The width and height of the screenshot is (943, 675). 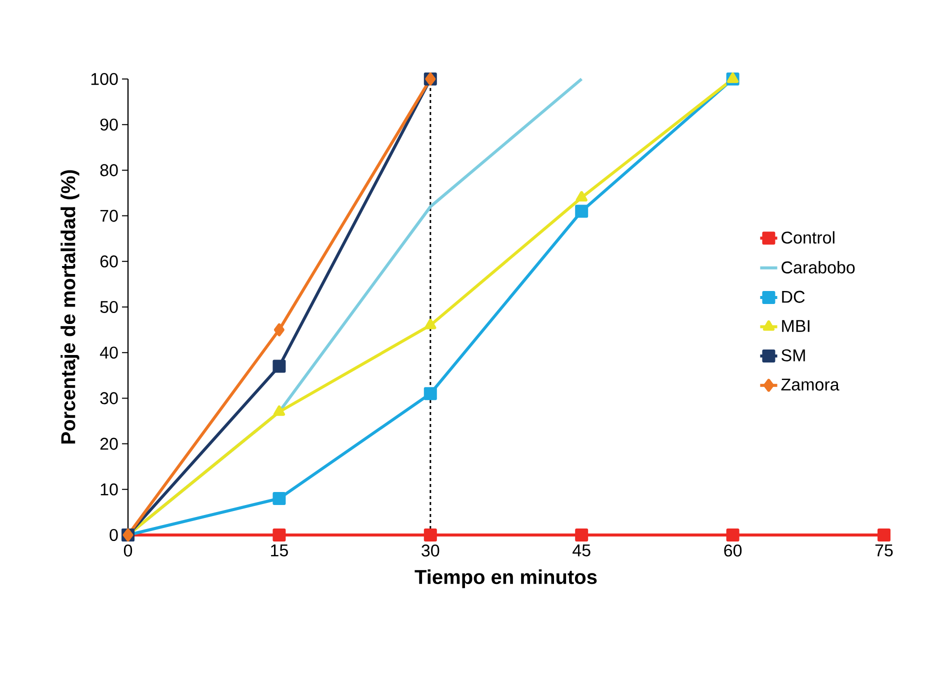 I want to click on x-tick-label: 75, so click(x=884, y=550).